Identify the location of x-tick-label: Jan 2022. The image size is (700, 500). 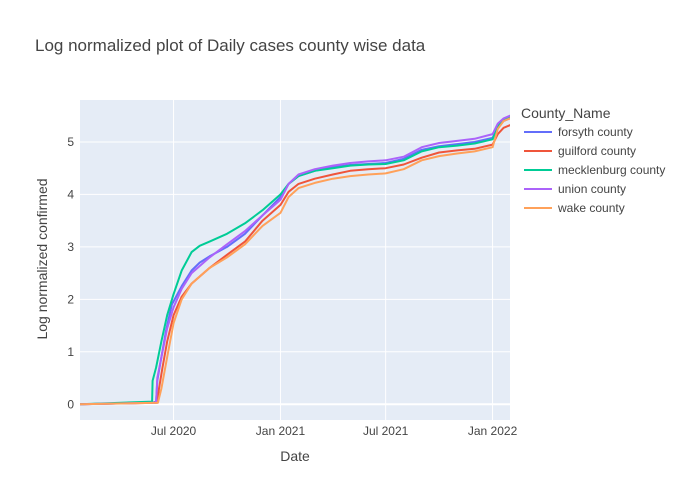
(493, 431).